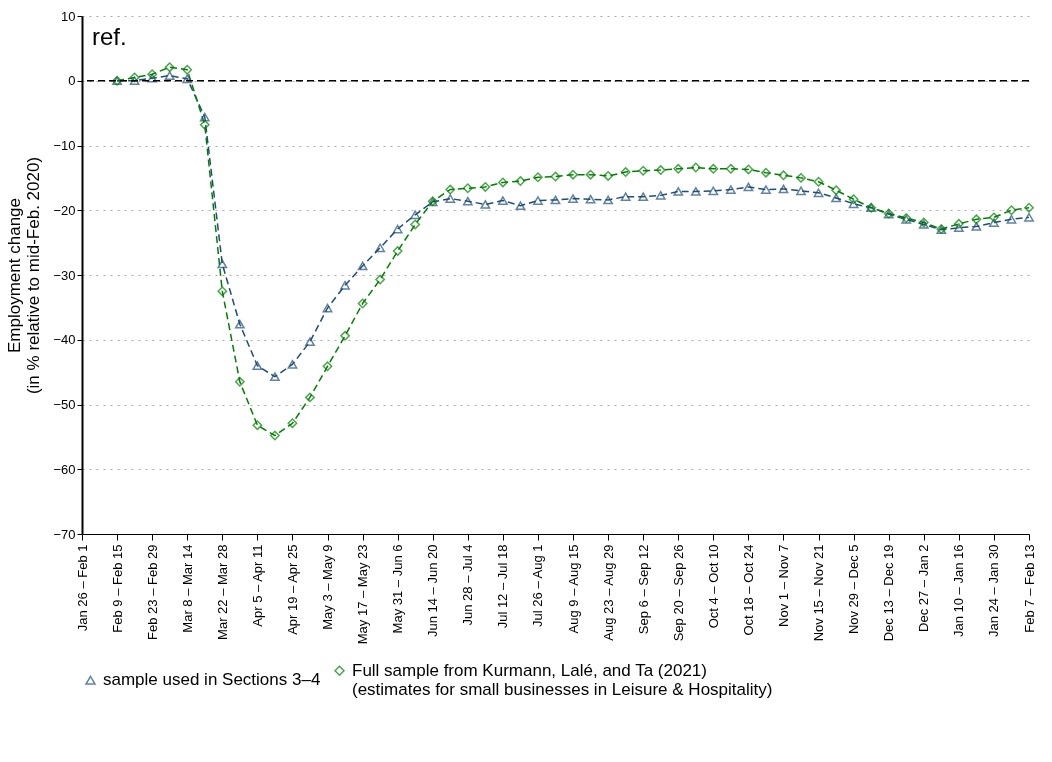  I want to click on x-tick-label: Sep 6 – Sep 12, so click(643, 589).